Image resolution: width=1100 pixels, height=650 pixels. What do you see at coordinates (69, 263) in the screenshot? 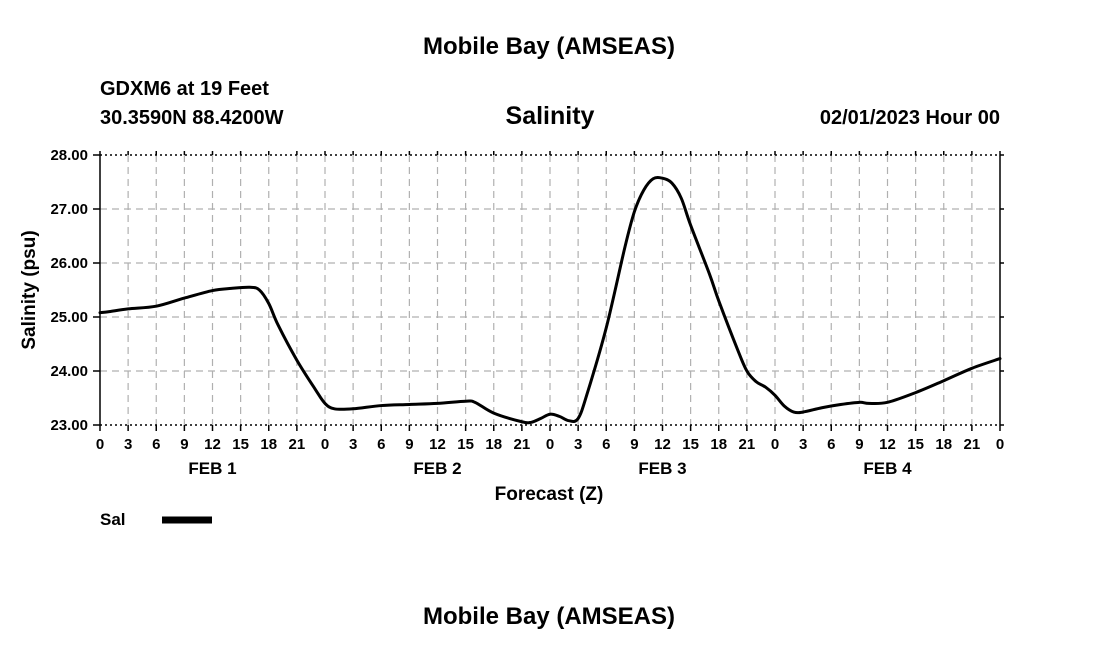
I see `y-tick-label: 26.00` at bounding box center [69, 263].